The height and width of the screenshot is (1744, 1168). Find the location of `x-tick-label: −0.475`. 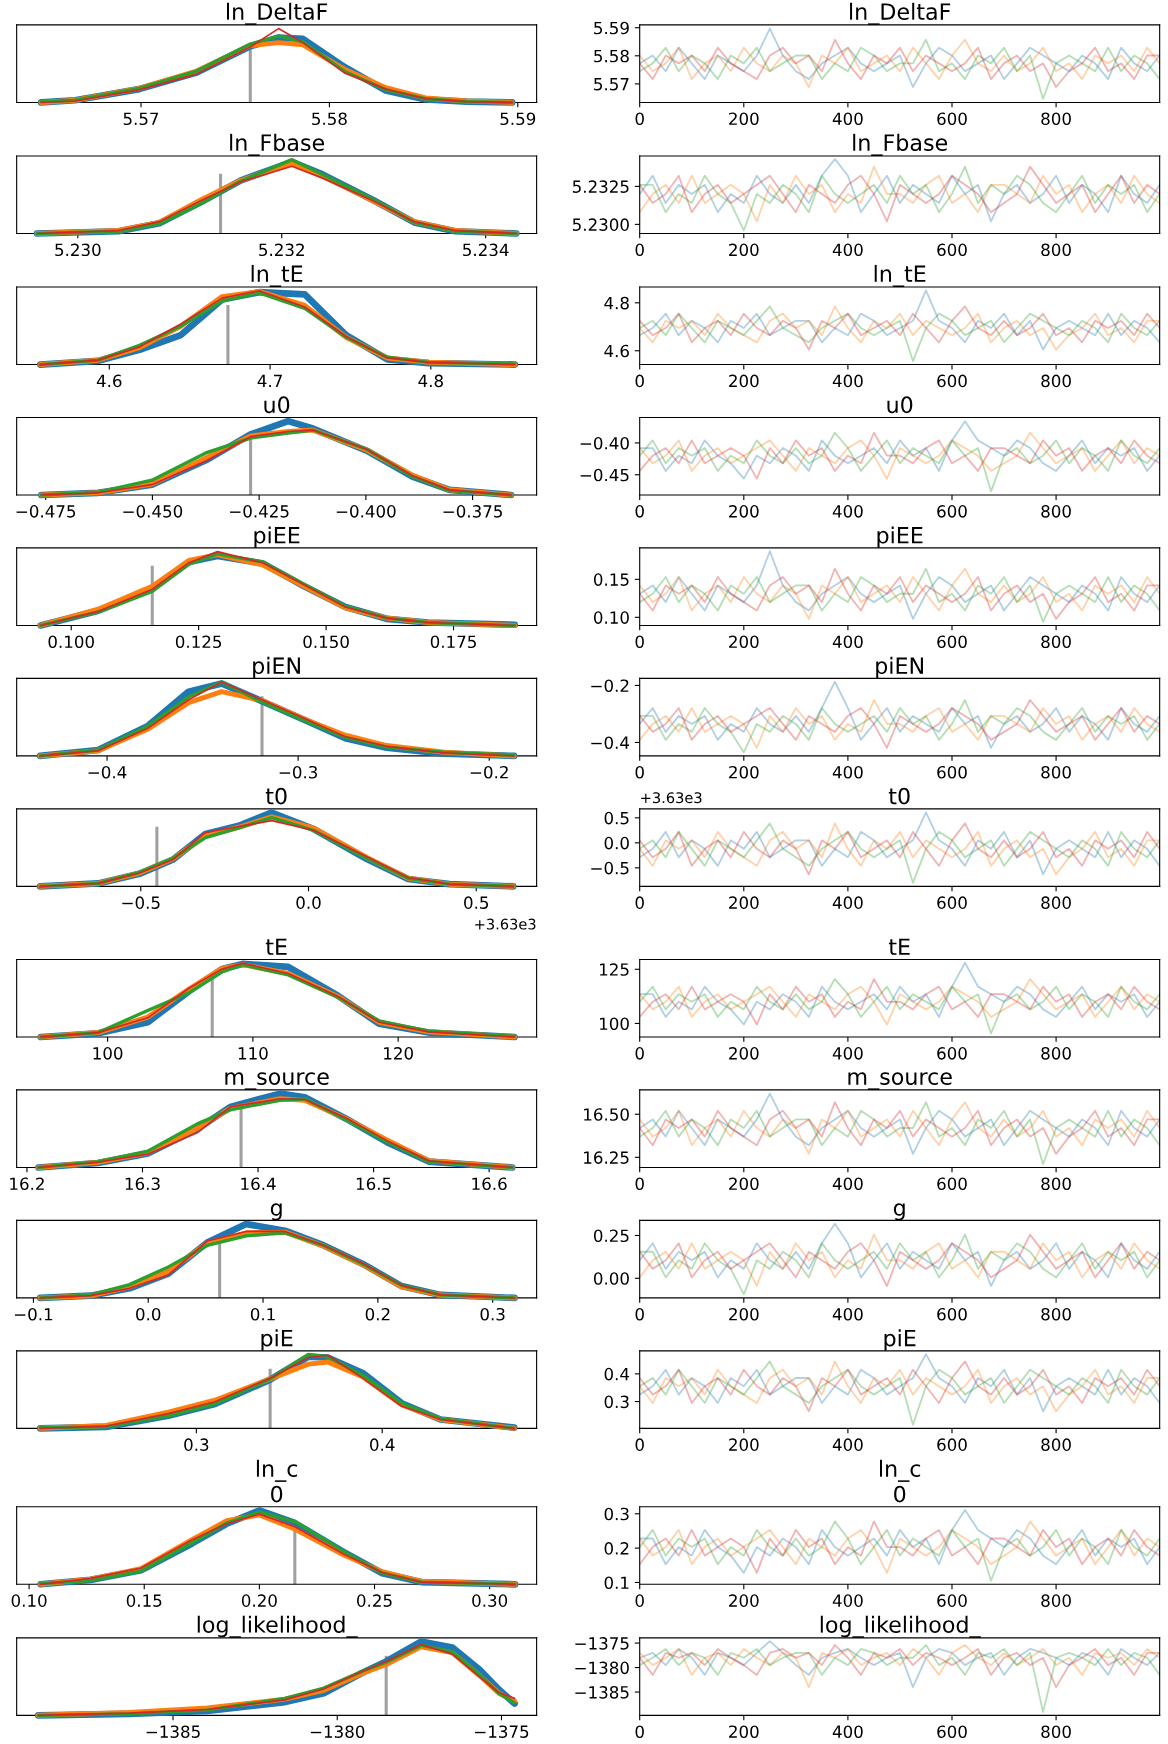

x-tick-label: −0.475 is located at coordinates (46, 511).